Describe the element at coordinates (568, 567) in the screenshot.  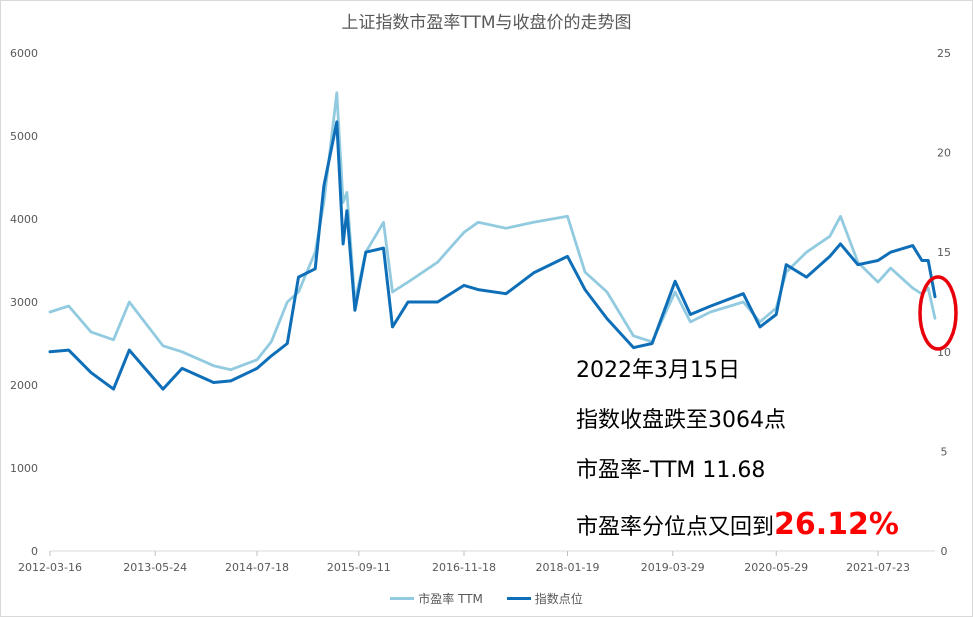
I see `x-tick-label: 2018-01-19` at that location.